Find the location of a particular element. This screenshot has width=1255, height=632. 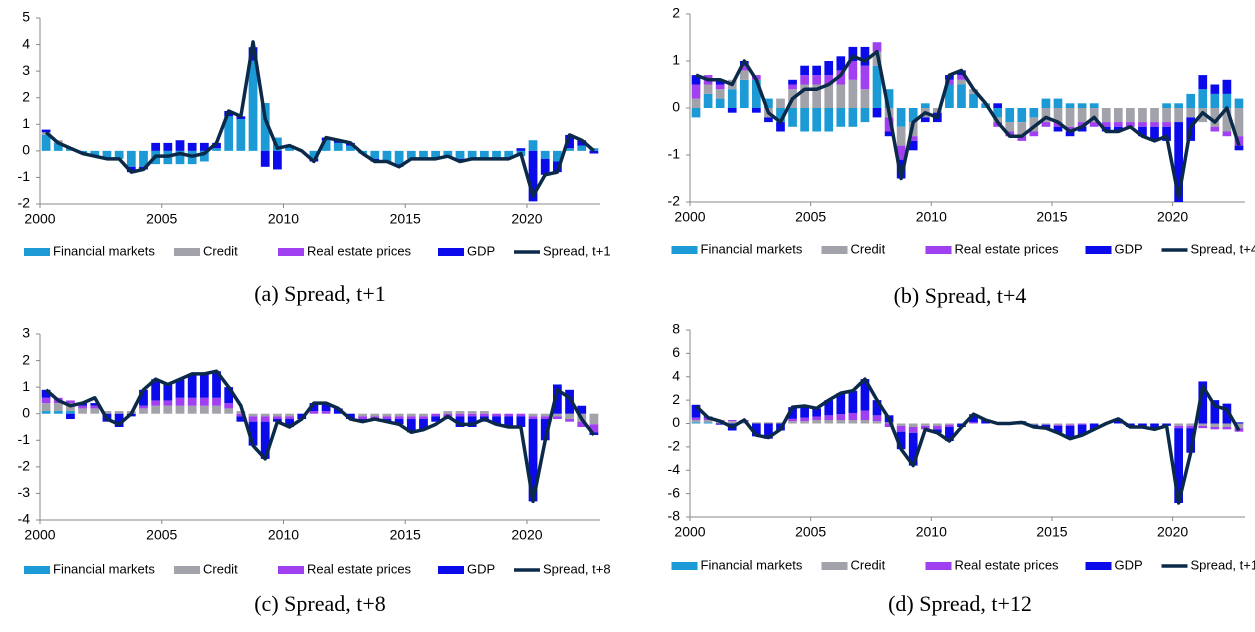

y-tick-label: 0 is located at coordinates (26, 150).